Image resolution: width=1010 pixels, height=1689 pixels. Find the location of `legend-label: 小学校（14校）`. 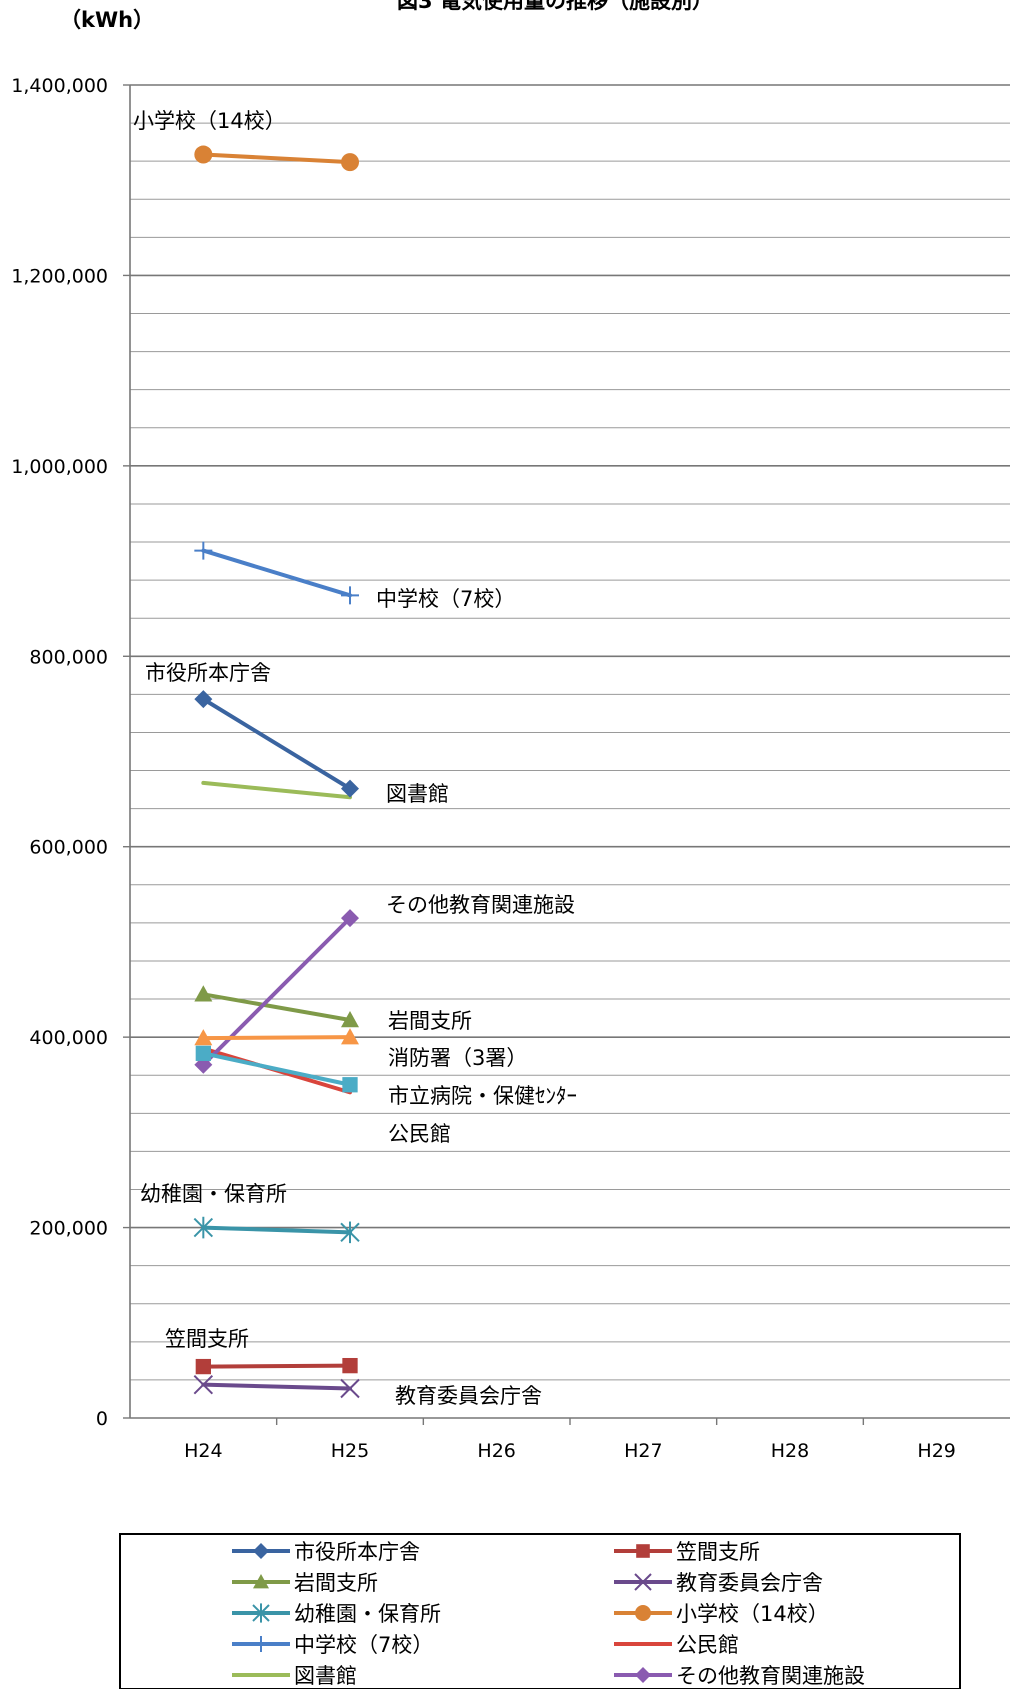

legend-label: 小学校（14校） is located at coordinates (752, 1614).